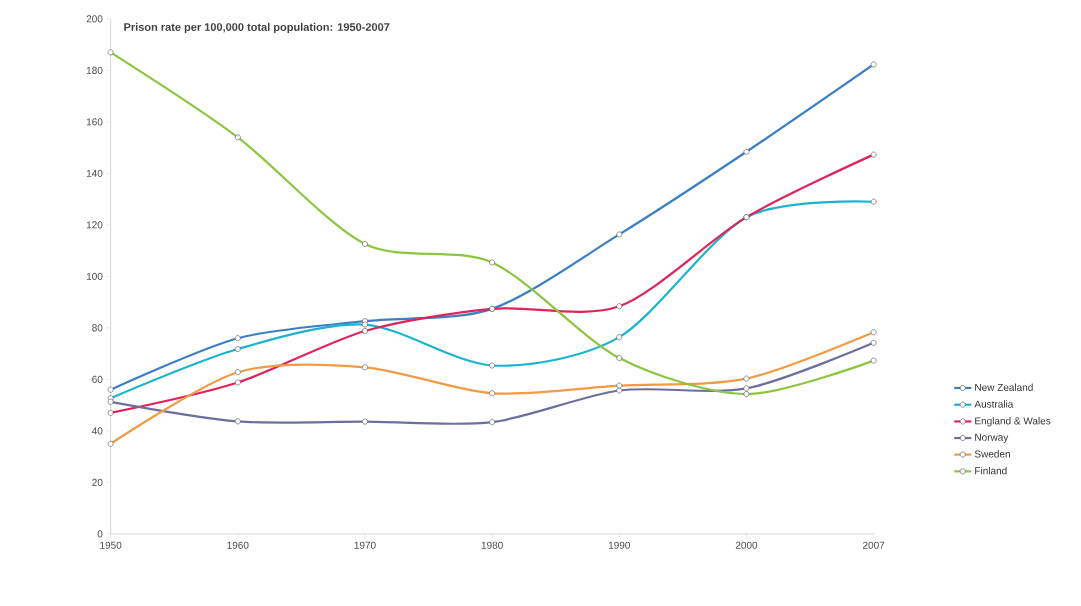  I want to click on y-tick-label: 80, so click(97, 328).